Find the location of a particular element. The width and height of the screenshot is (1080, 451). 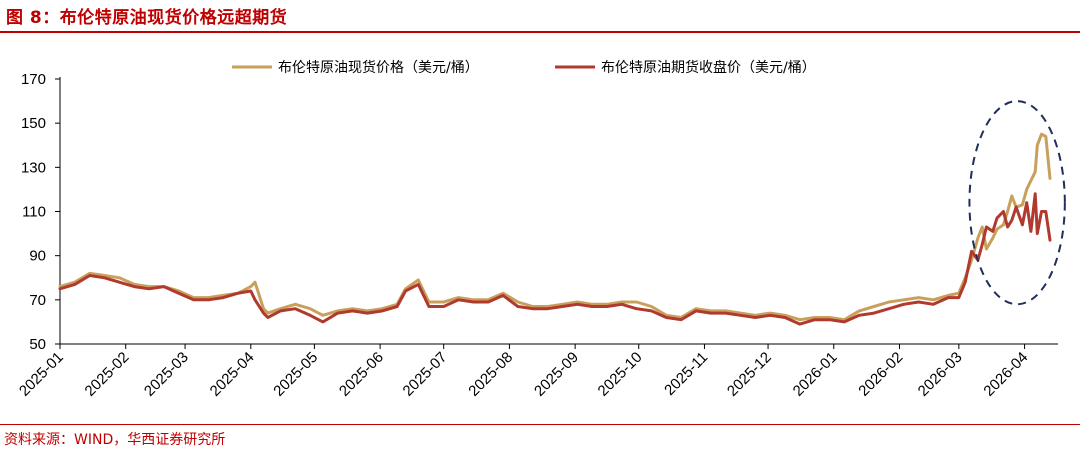

y-tick-label: 110 is located at coordinates (34, 212).